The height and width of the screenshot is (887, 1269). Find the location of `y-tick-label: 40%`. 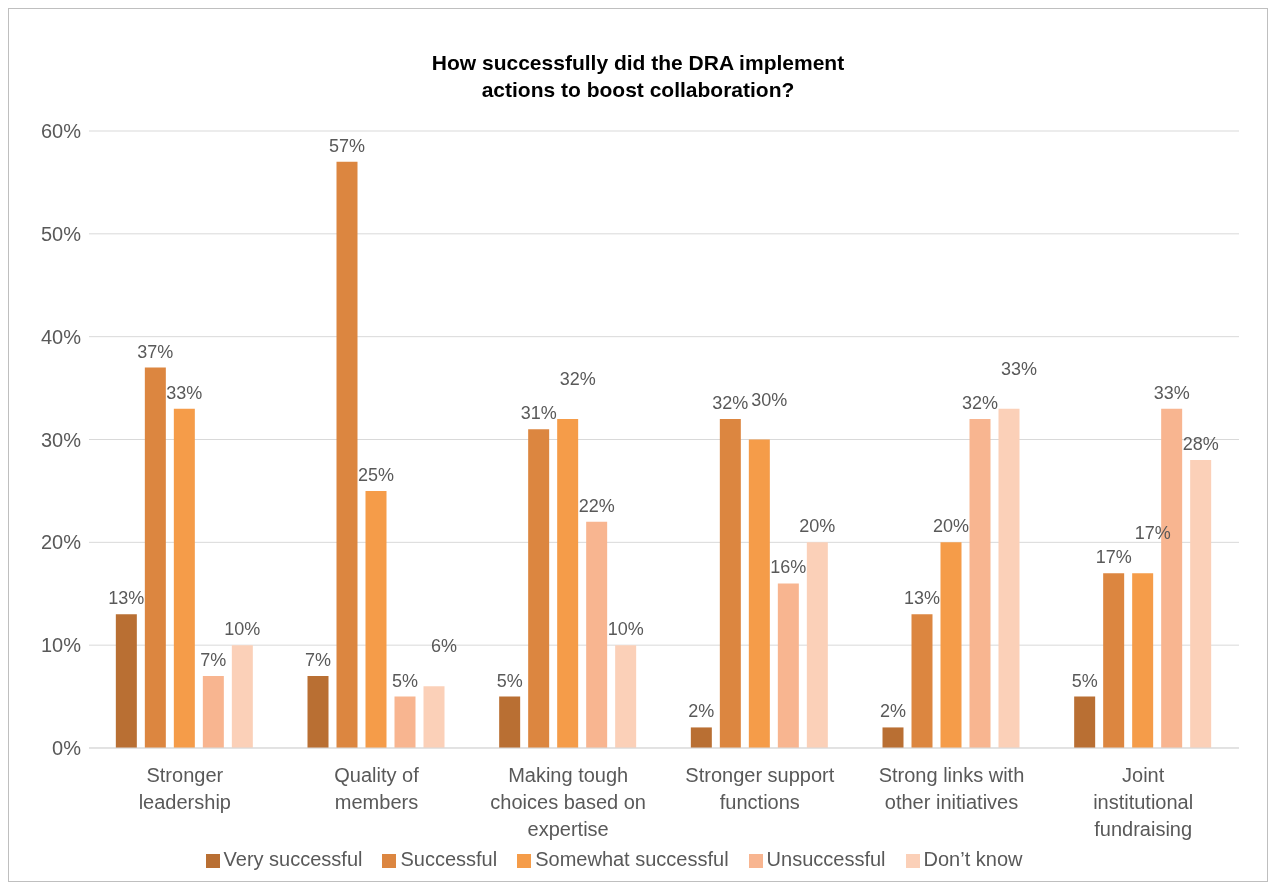

y-tick-label: 40% is located at coordinates (61, 336).